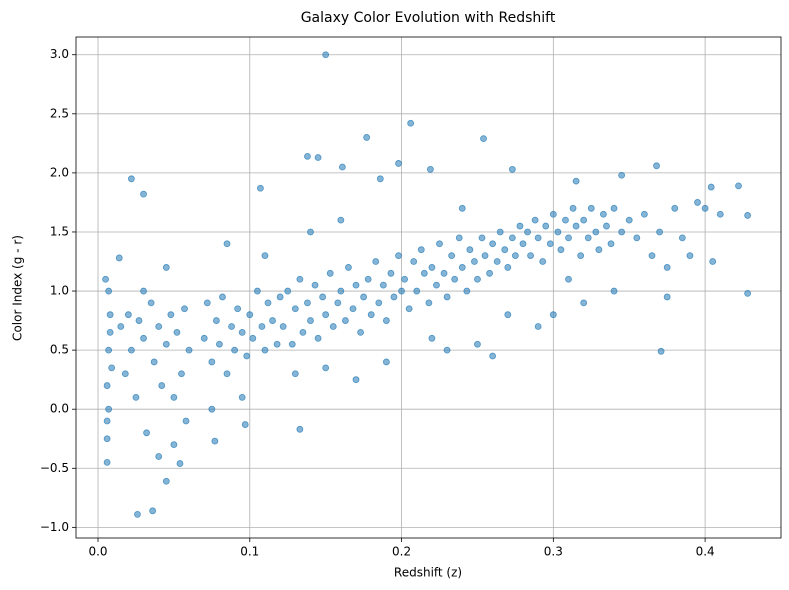  What do you see at coordinates (249, 552) in the screenshot?
I see `x-tick-label: 0.1` at bounding box center [249, 552].